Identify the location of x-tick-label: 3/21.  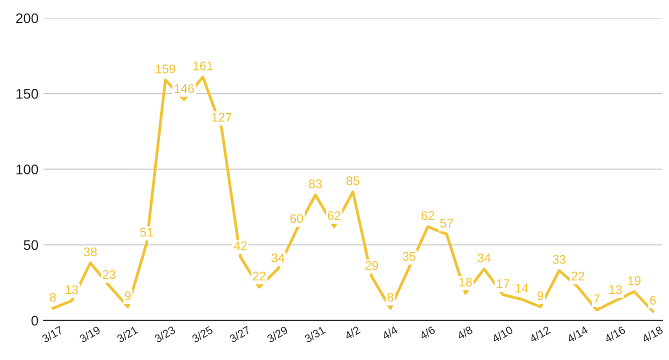
(127, 334).